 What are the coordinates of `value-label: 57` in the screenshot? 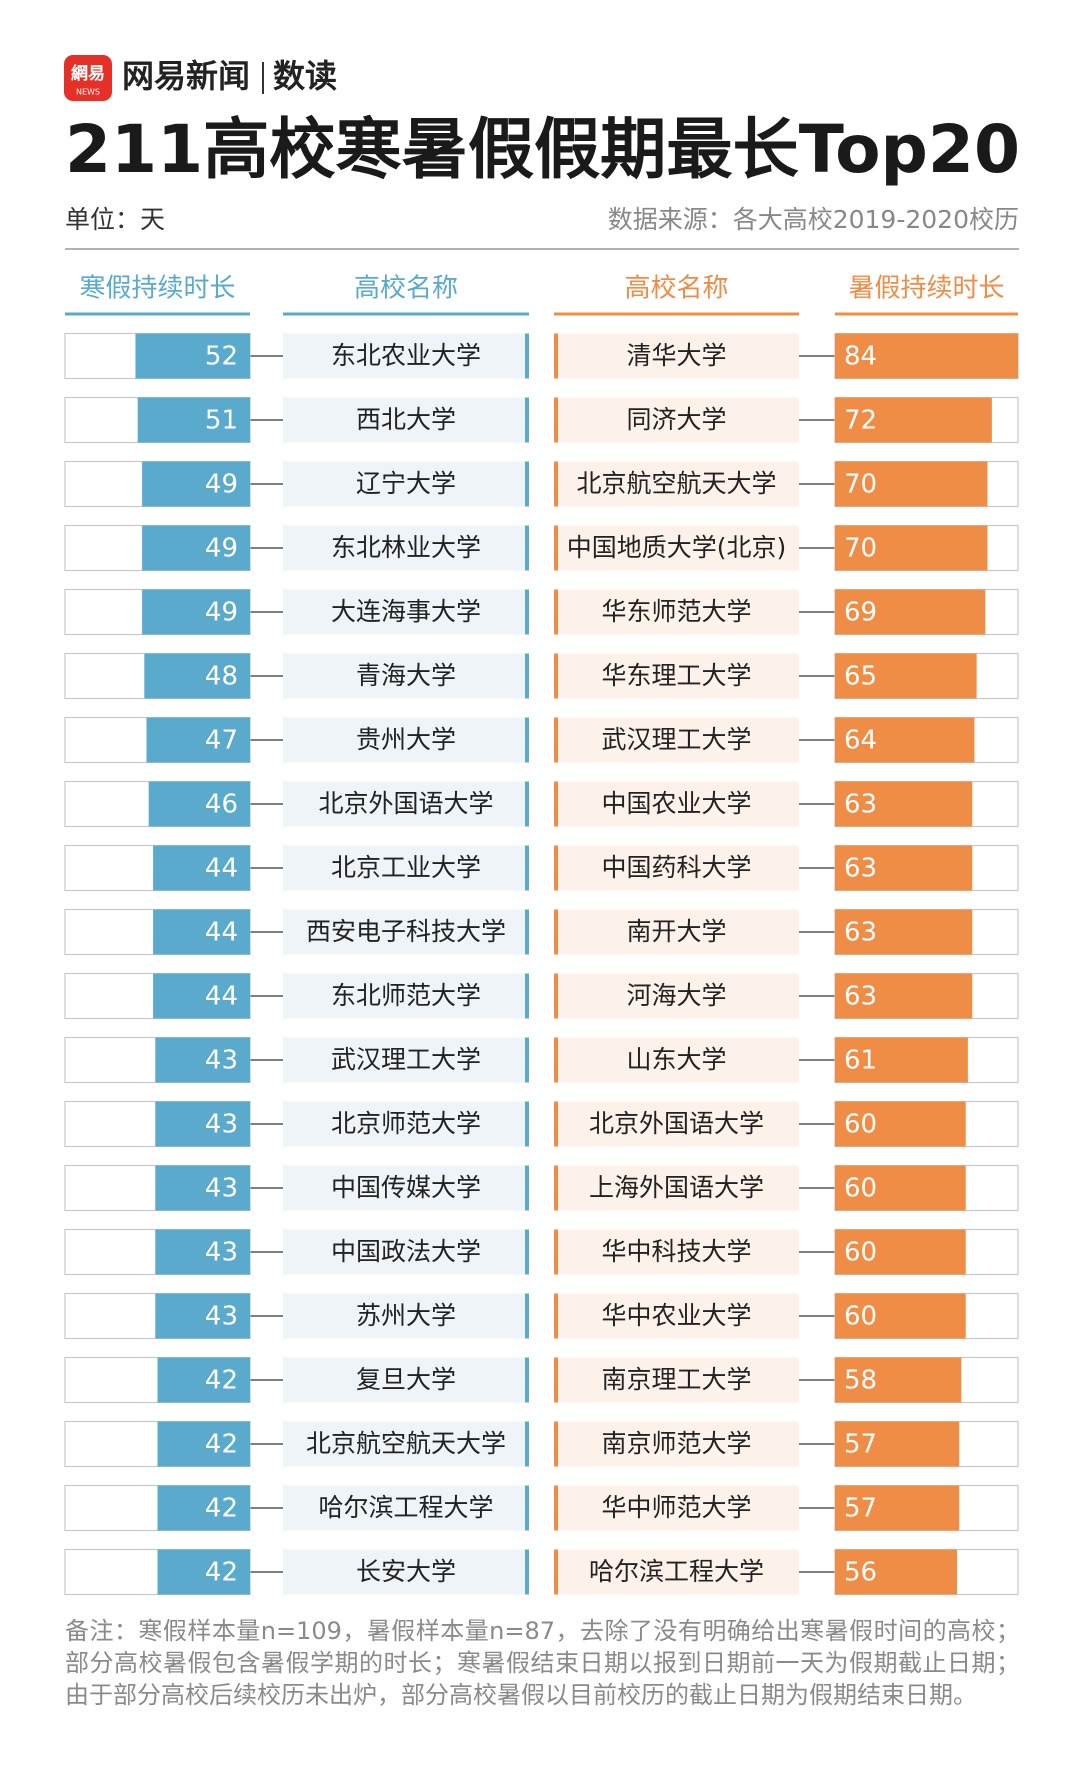 It's located at (860, 1509).